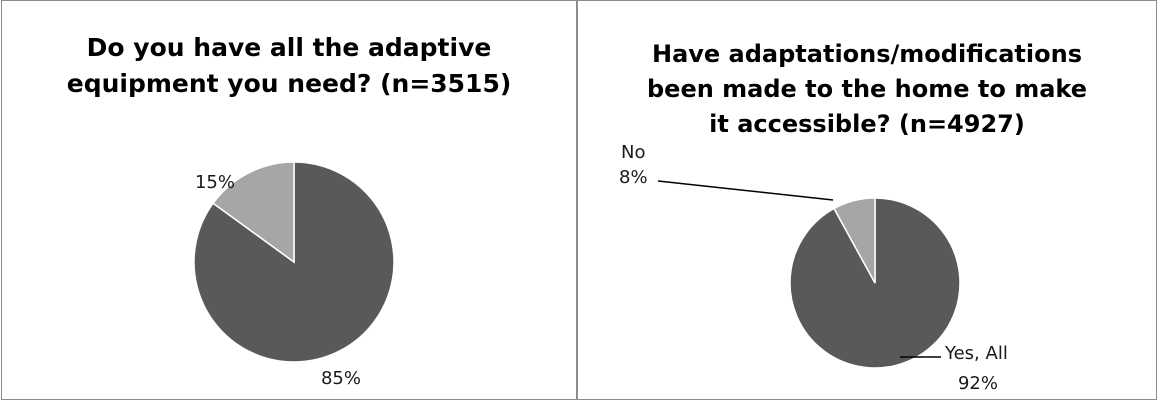 The width and height of the screenshot is (1159, 401). What do you see at coordinates (867, 124) in the screenshot?
I see `chart-title-line-3: it accessible? (n=4927)` at bounding box center [867, 124].